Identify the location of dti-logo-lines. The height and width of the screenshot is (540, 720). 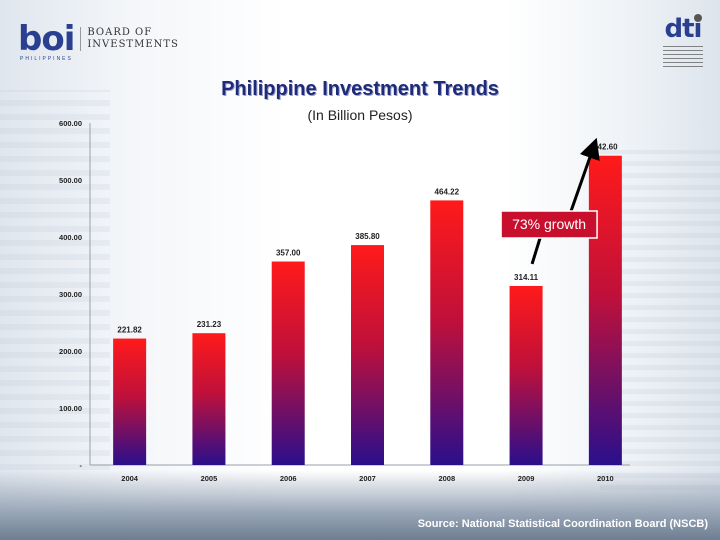
(683, 57).